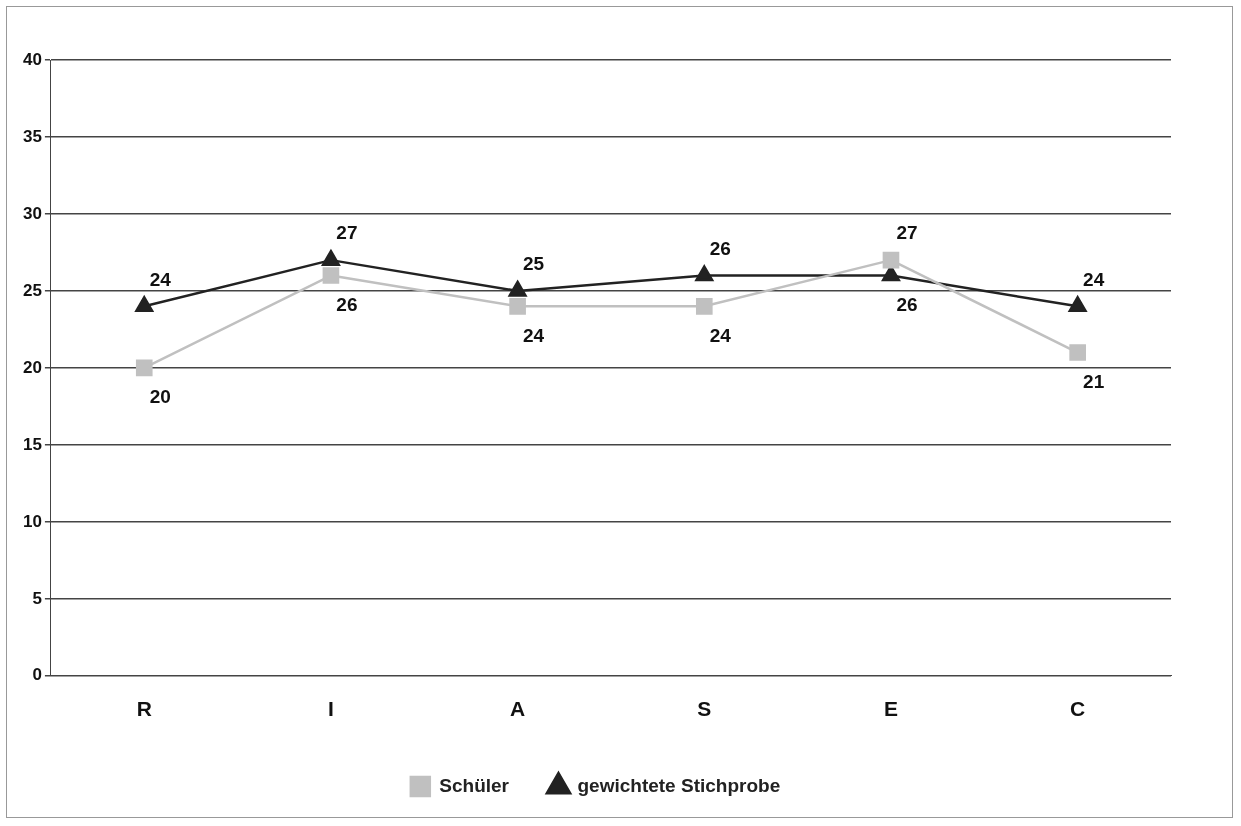  Describe the element at coordinates (890, 709) in the screenshot. I see `x-tick-label: E` at that location.